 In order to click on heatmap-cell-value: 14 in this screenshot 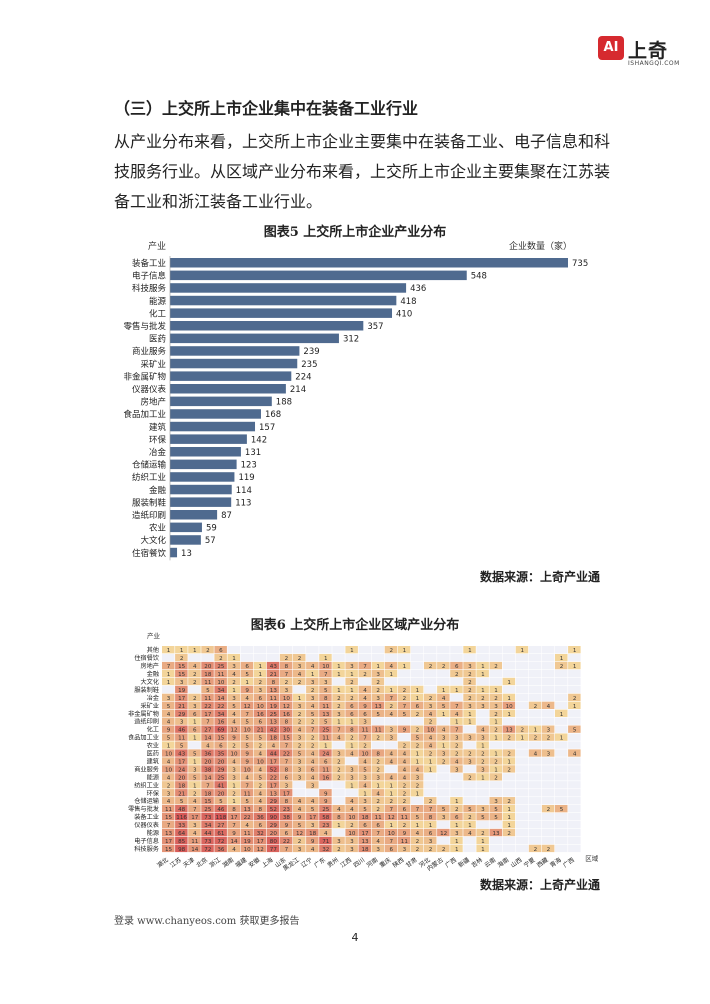, I will do `click(195, 850)`.